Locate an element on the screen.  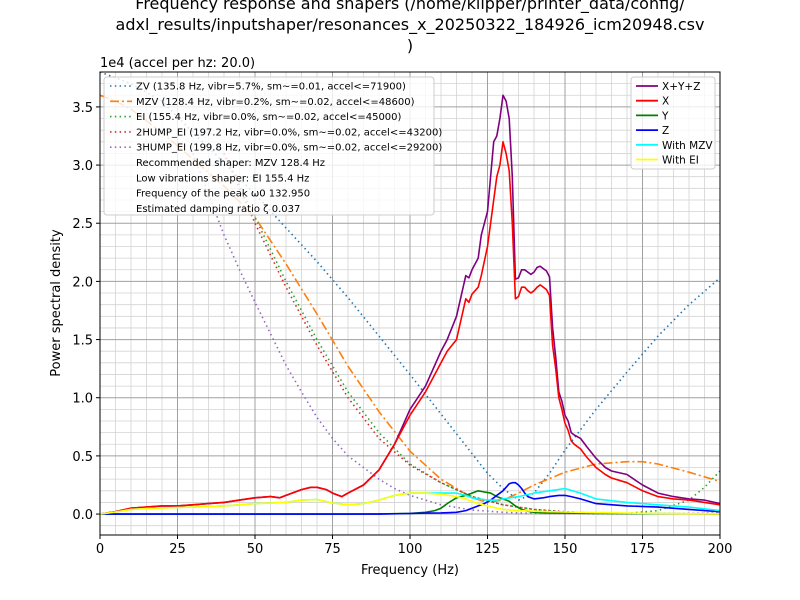
legend-entry-label: X is located at coordinates (665, 102).